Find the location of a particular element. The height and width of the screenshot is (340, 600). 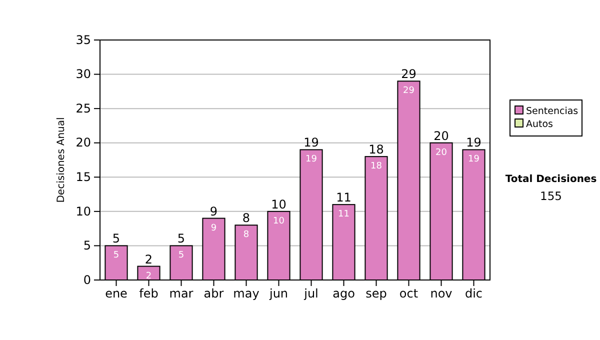

total-label: 9 is located at coordinates (214, 211).